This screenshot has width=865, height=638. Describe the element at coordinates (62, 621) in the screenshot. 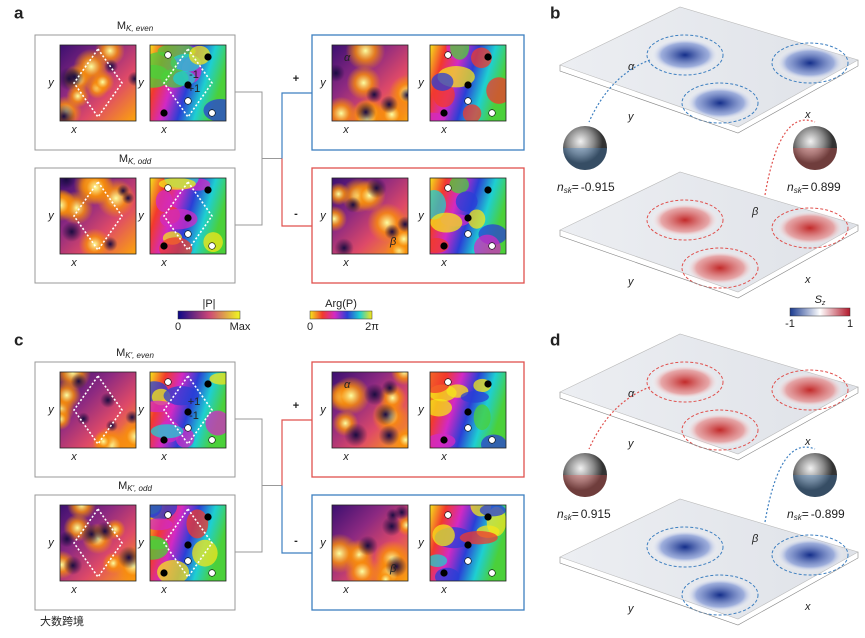

I see `watermark: 大数跨境` at that location.